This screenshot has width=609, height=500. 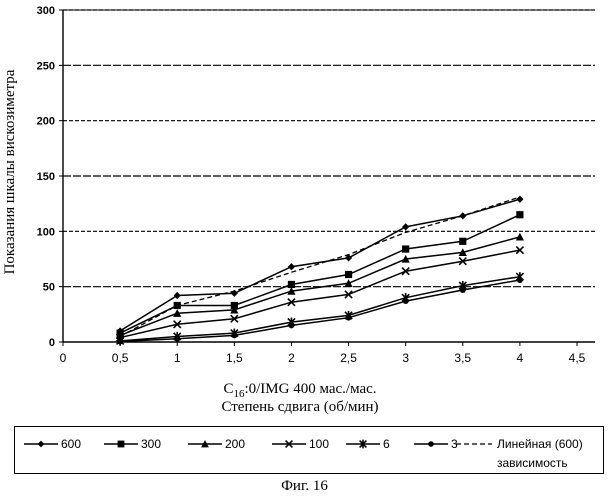 I want to click on legend-item-trendline: Линейная (600), so click(x=519, y=444).